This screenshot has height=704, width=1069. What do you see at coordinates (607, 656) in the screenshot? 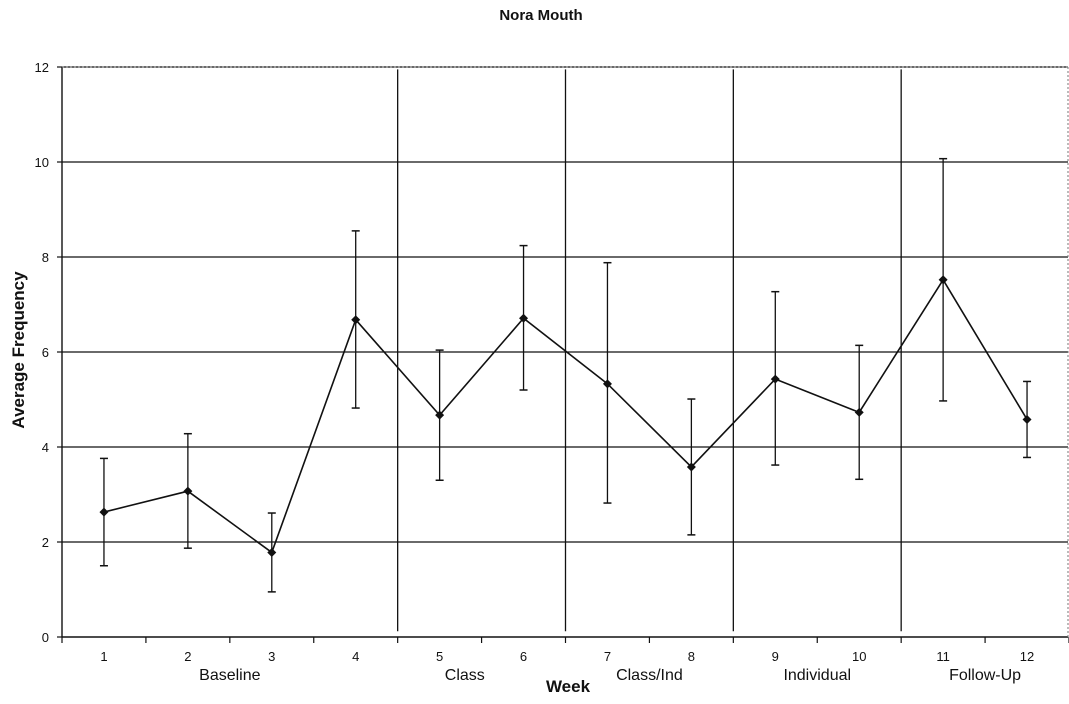
I see `x-tick-label: 7` at bounding box center [607, 656].